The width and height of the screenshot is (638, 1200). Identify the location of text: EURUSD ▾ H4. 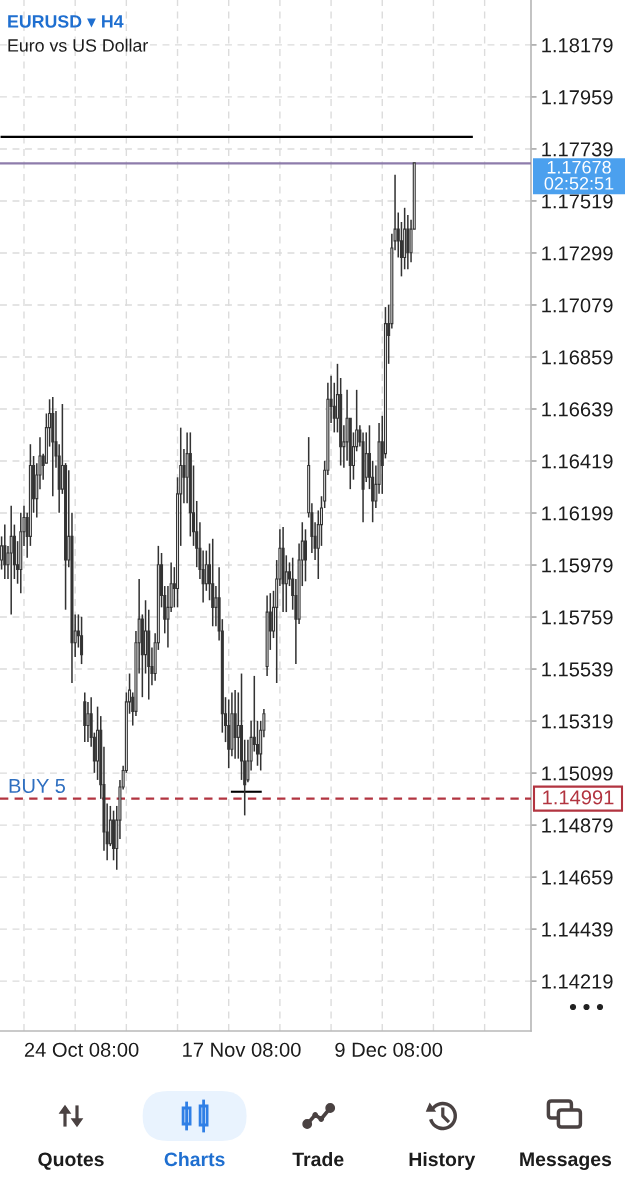
(66, 21).